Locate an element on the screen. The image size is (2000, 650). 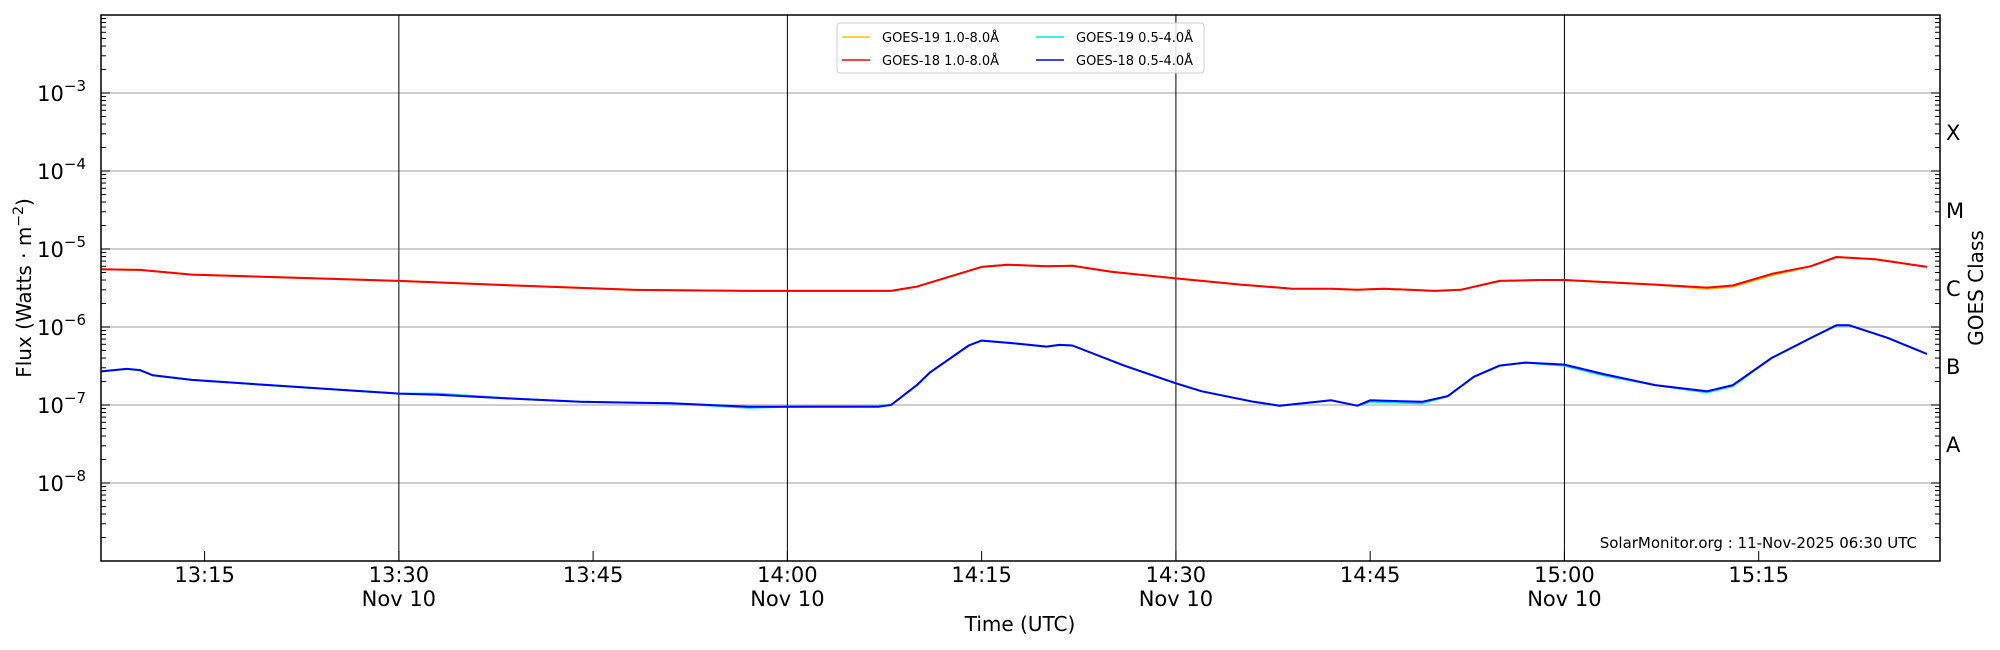
y-tick-label: 10⁻⁶ is located at coordinates (61, 325).